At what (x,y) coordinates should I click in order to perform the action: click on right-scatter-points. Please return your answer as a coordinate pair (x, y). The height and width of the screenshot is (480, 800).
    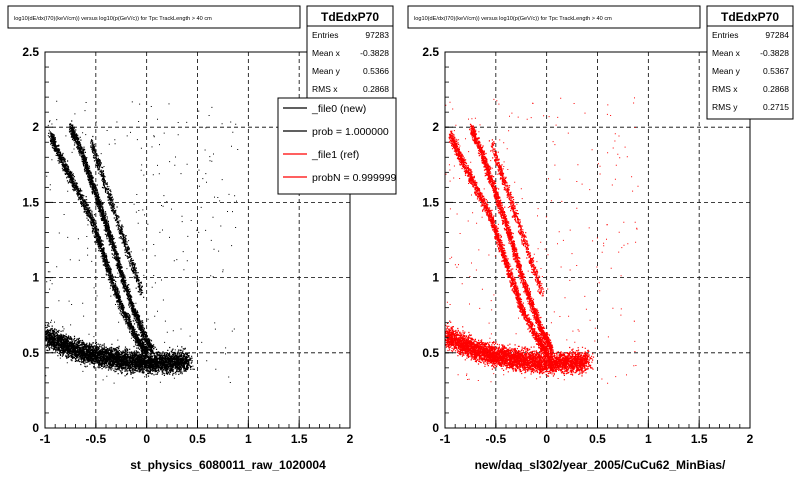
    Looking at the image, I should click on (542, 240).